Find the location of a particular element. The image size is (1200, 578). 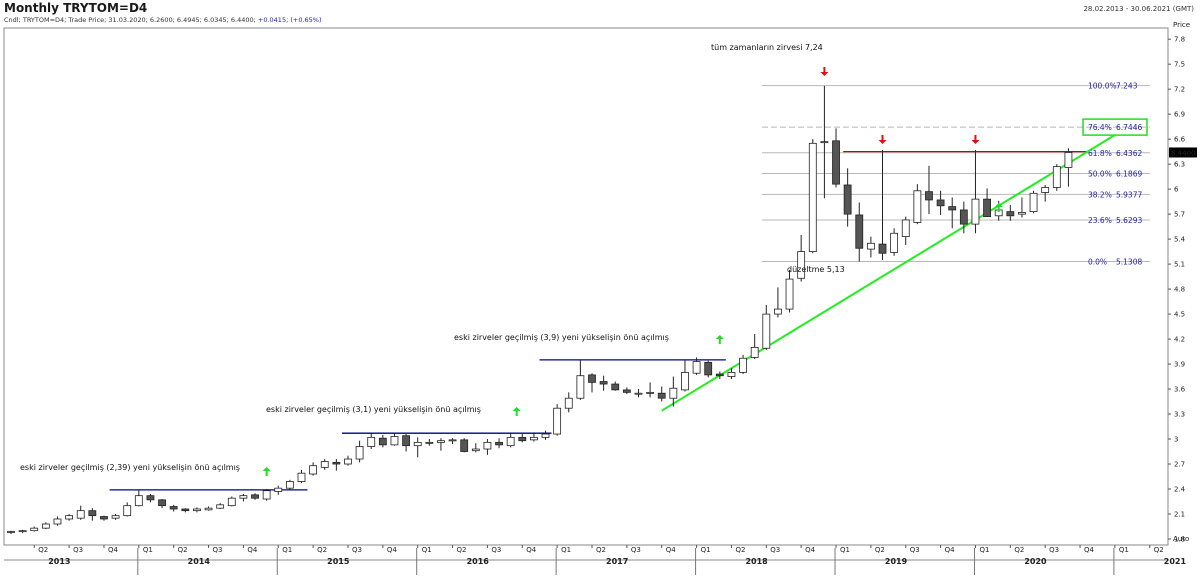

fib-value-label: 6.4362 is located at coordinates (1129, 153).